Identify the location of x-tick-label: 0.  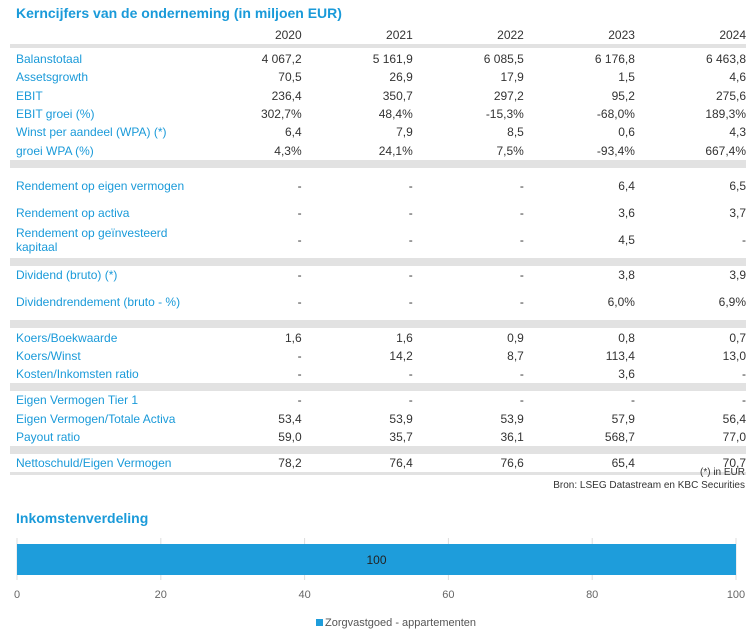
(17, 595).